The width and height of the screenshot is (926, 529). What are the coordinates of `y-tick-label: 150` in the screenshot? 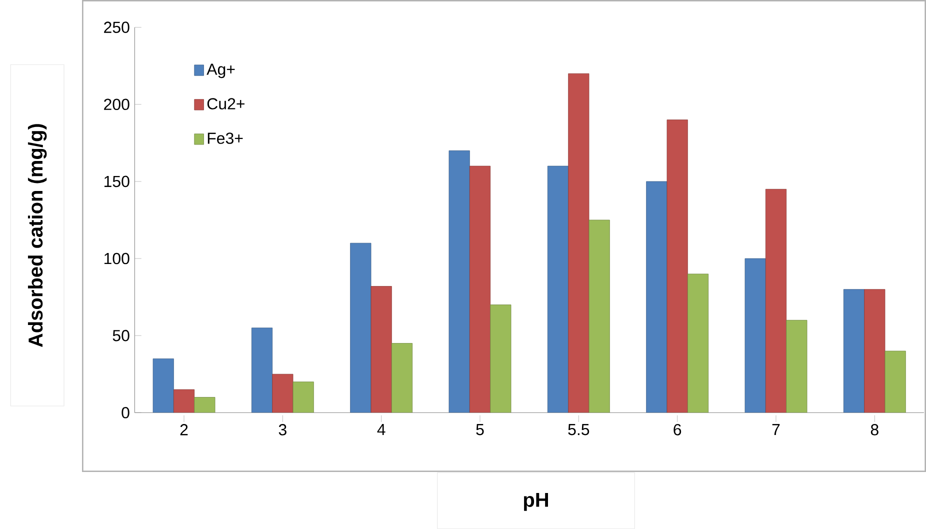 It's located at (117, 182).